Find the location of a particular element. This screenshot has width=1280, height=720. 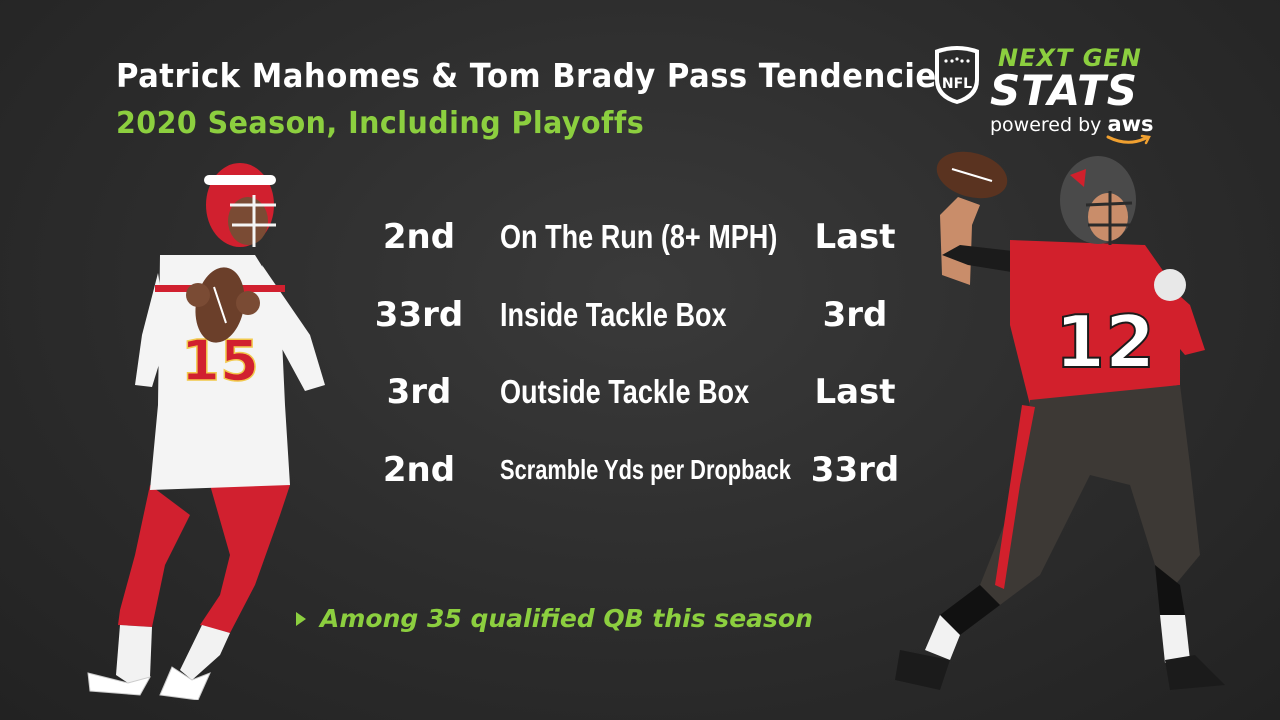

brady-rank: 3rd is located at coordinates (855, 315).